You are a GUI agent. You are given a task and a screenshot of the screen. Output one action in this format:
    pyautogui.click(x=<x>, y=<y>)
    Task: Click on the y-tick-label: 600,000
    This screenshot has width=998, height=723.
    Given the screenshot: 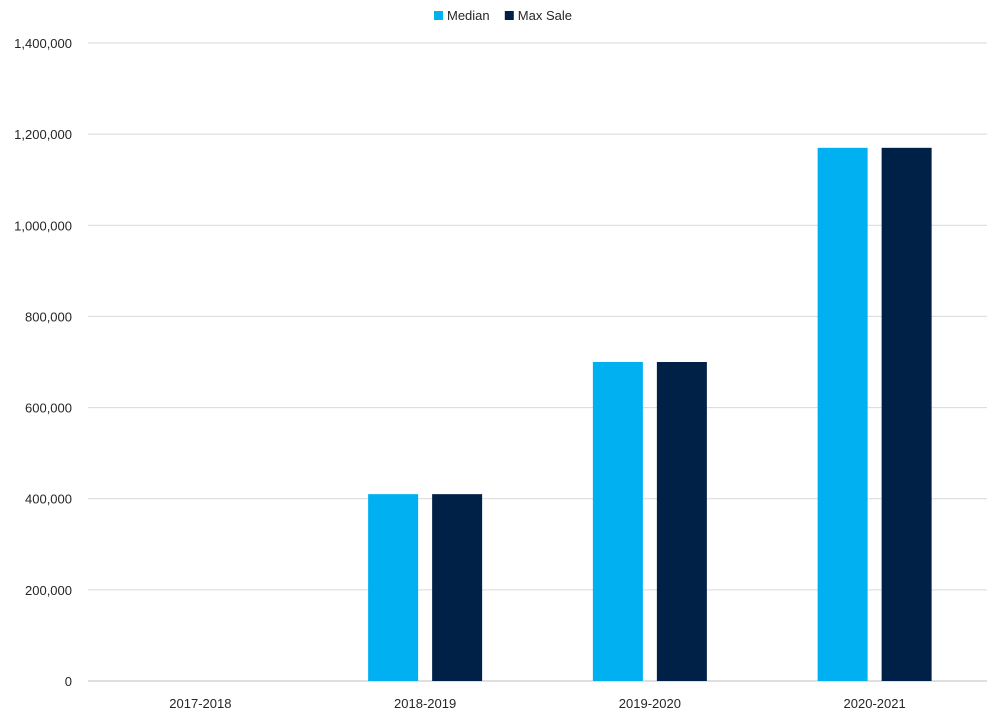 What is the action you would take?
    pyautogui.click(x=48, y=408)
    